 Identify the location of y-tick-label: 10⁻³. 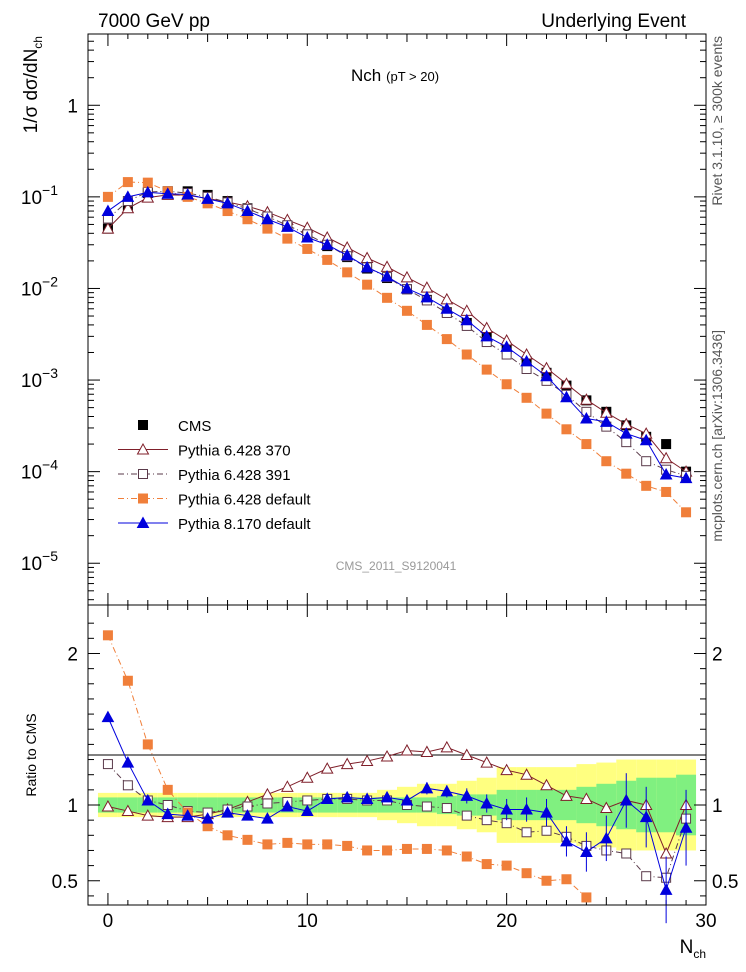
(39, 378).